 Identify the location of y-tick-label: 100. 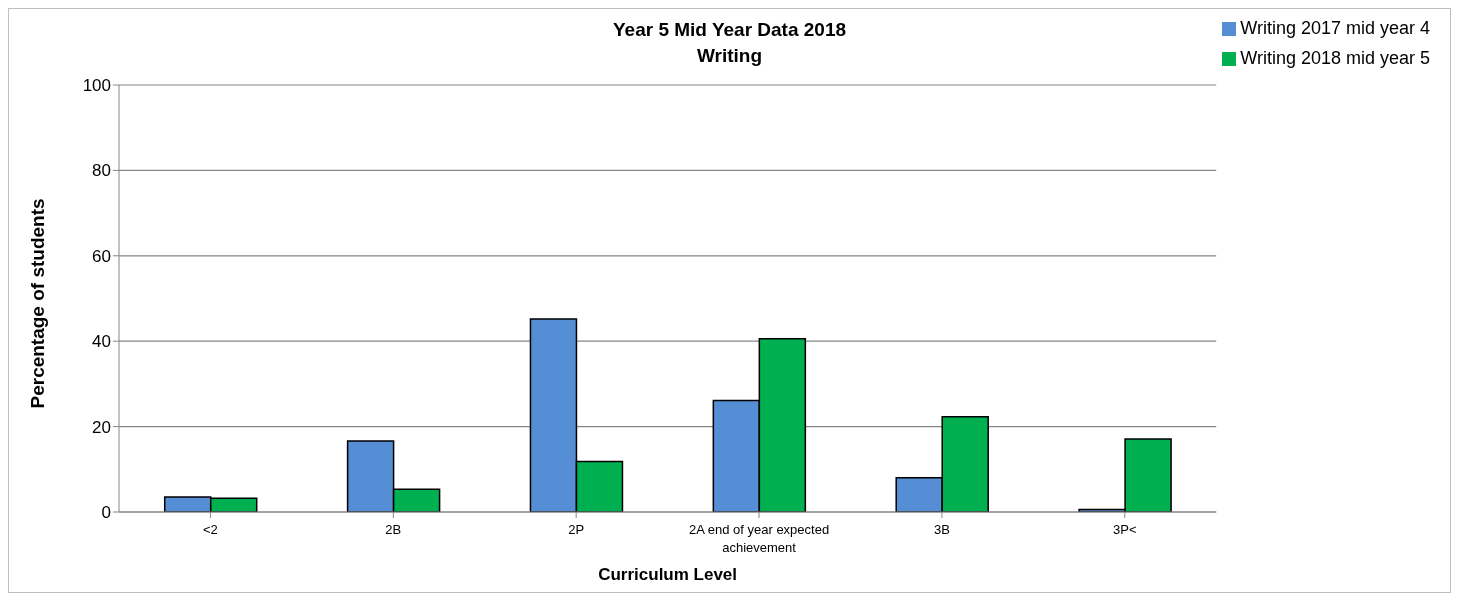
(96, 86).